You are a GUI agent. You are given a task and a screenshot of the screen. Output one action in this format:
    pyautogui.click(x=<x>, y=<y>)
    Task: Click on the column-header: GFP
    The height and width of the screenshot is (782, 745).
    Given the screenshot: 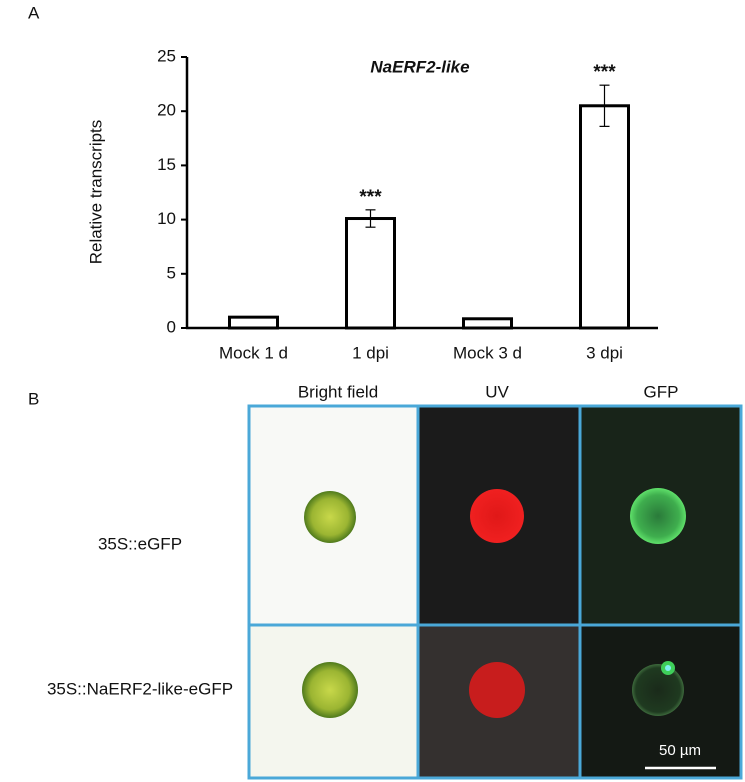 What is the action you would take?
    pyautogui.click(x=661, y=391)
    